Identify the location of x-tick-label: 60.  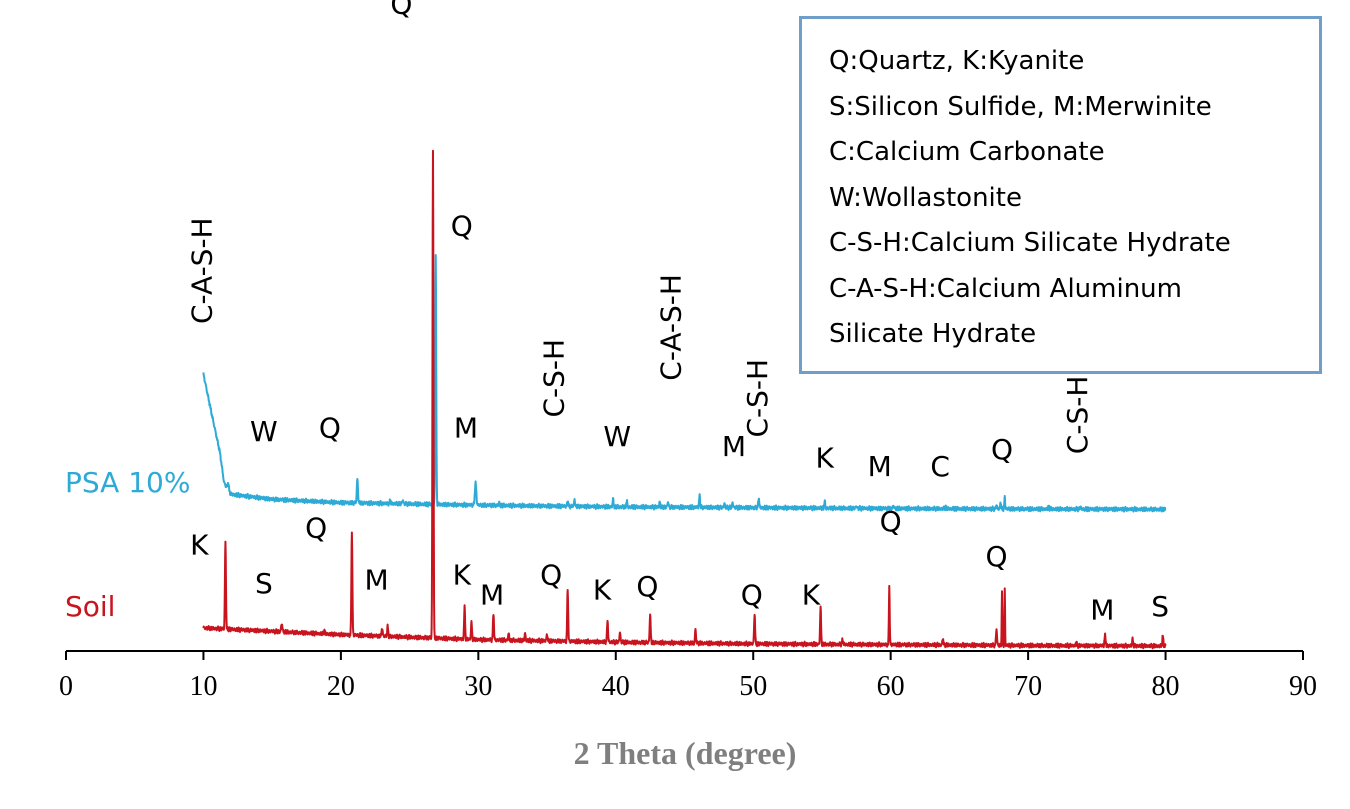
(891, 686).